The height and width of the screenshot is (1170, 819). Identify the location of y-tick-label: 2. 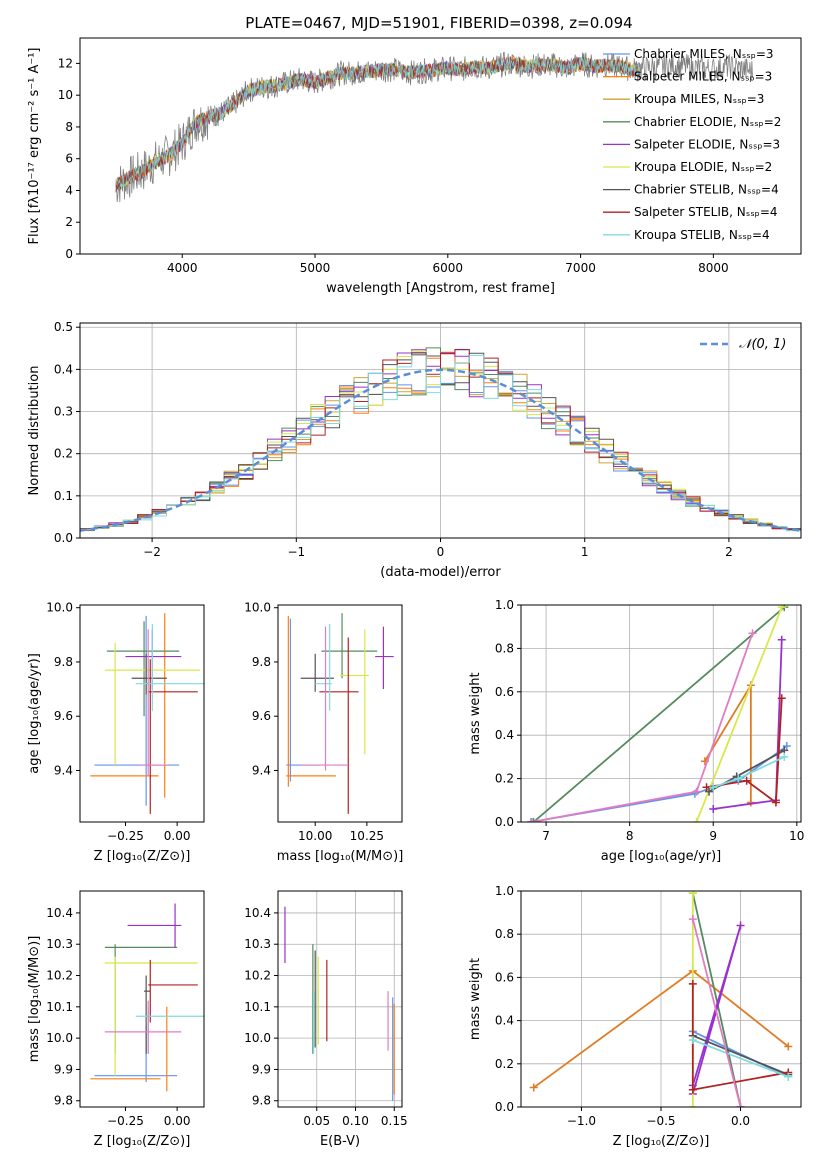
(69, 222).